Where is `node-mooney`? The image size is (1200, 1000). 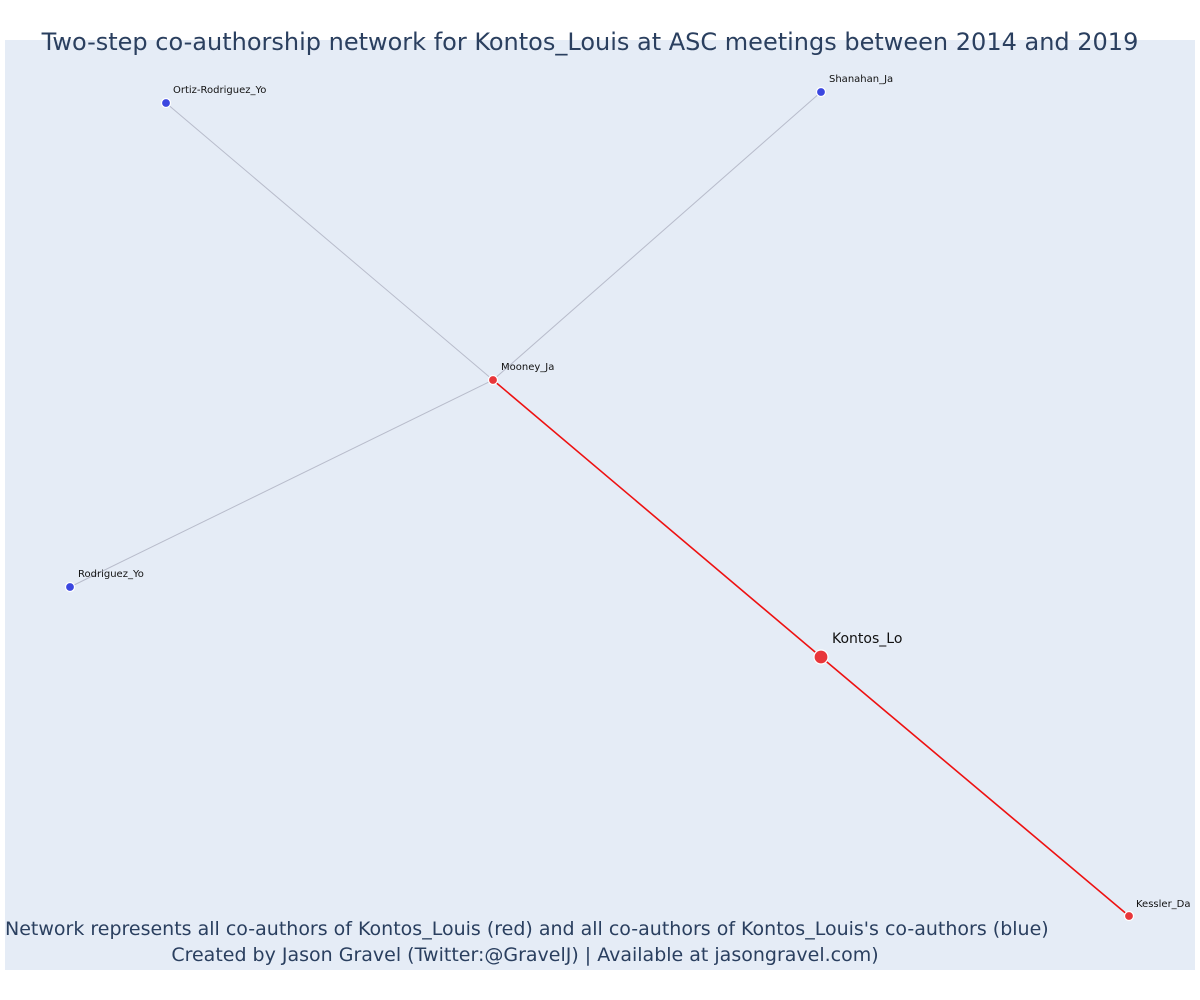 node-mooney is located at coordinates (493, 380).